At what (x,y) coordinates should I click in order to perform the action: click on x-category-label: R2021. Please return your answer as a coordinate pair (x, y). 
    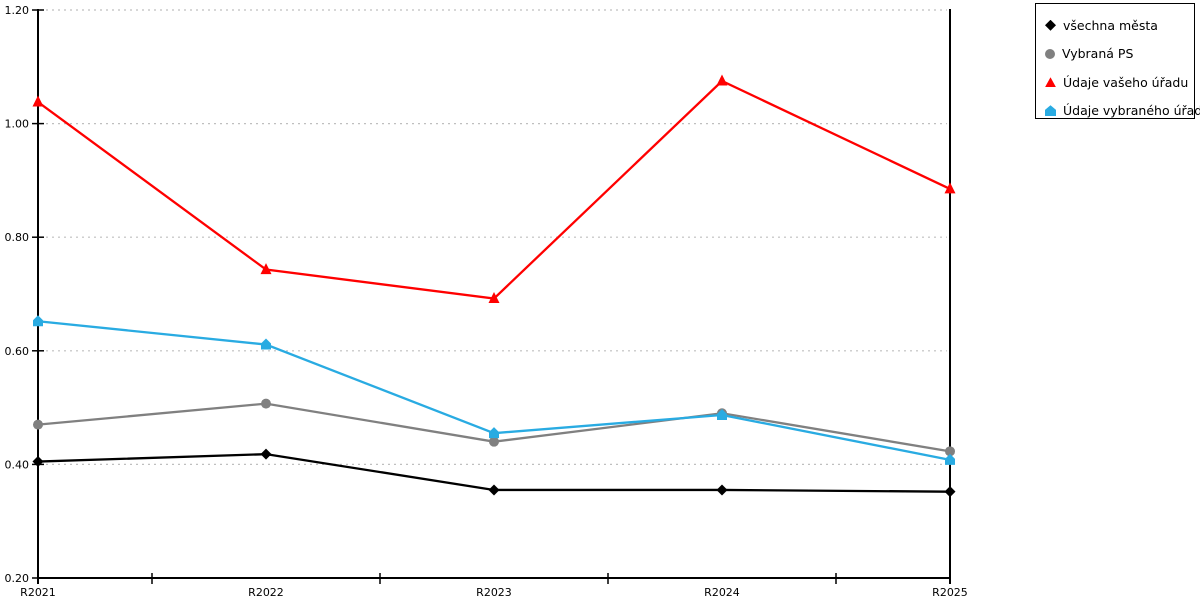
    Looking at the image, I should click on (38, 592).